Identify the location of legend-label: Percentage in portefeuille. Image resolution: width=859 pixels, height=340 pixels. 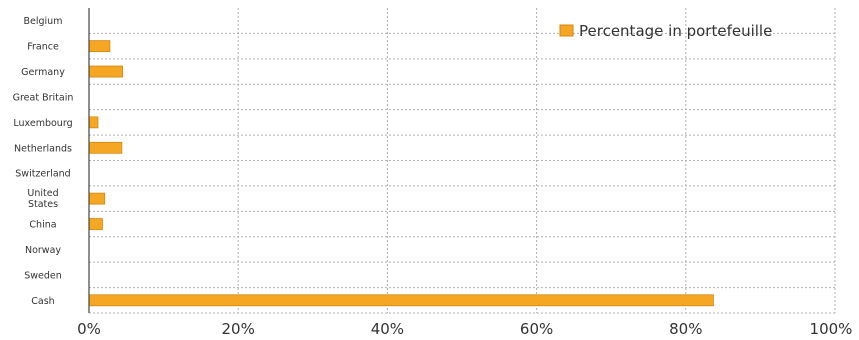
(675, 31).